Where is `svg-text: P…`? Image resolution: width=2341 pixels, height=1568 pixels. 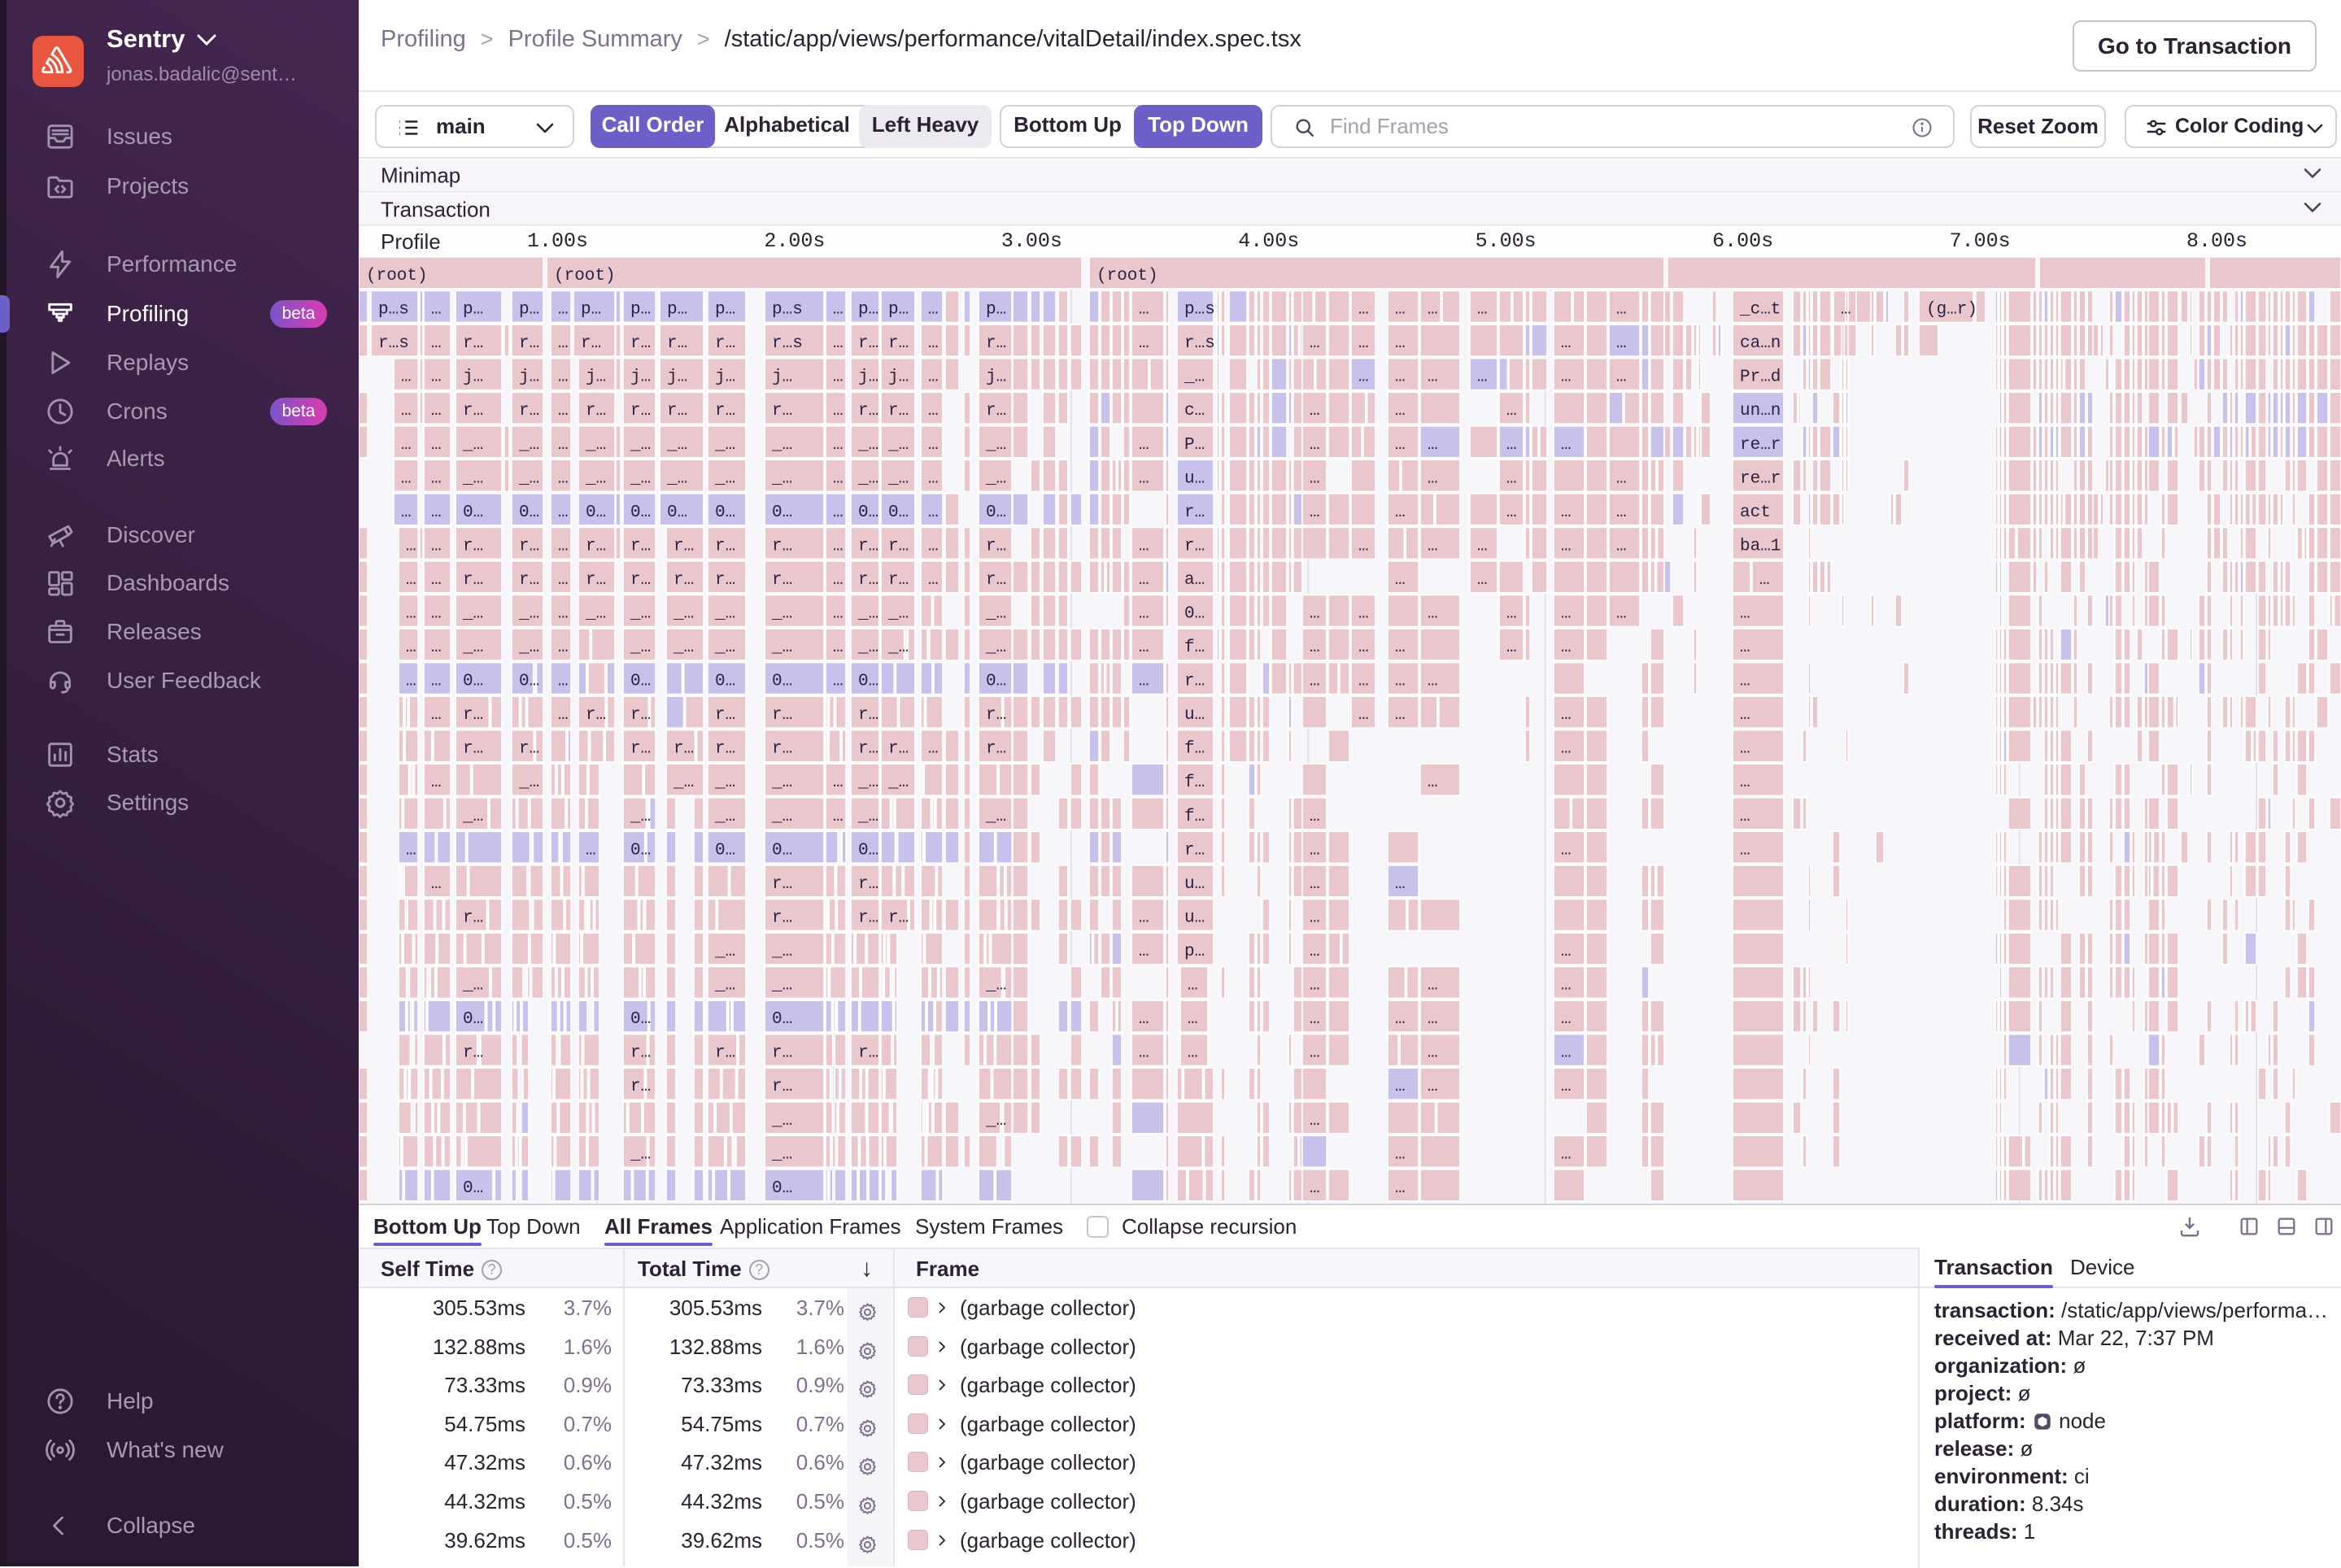 svg-text: P… is located at coordinates (1195, 445).